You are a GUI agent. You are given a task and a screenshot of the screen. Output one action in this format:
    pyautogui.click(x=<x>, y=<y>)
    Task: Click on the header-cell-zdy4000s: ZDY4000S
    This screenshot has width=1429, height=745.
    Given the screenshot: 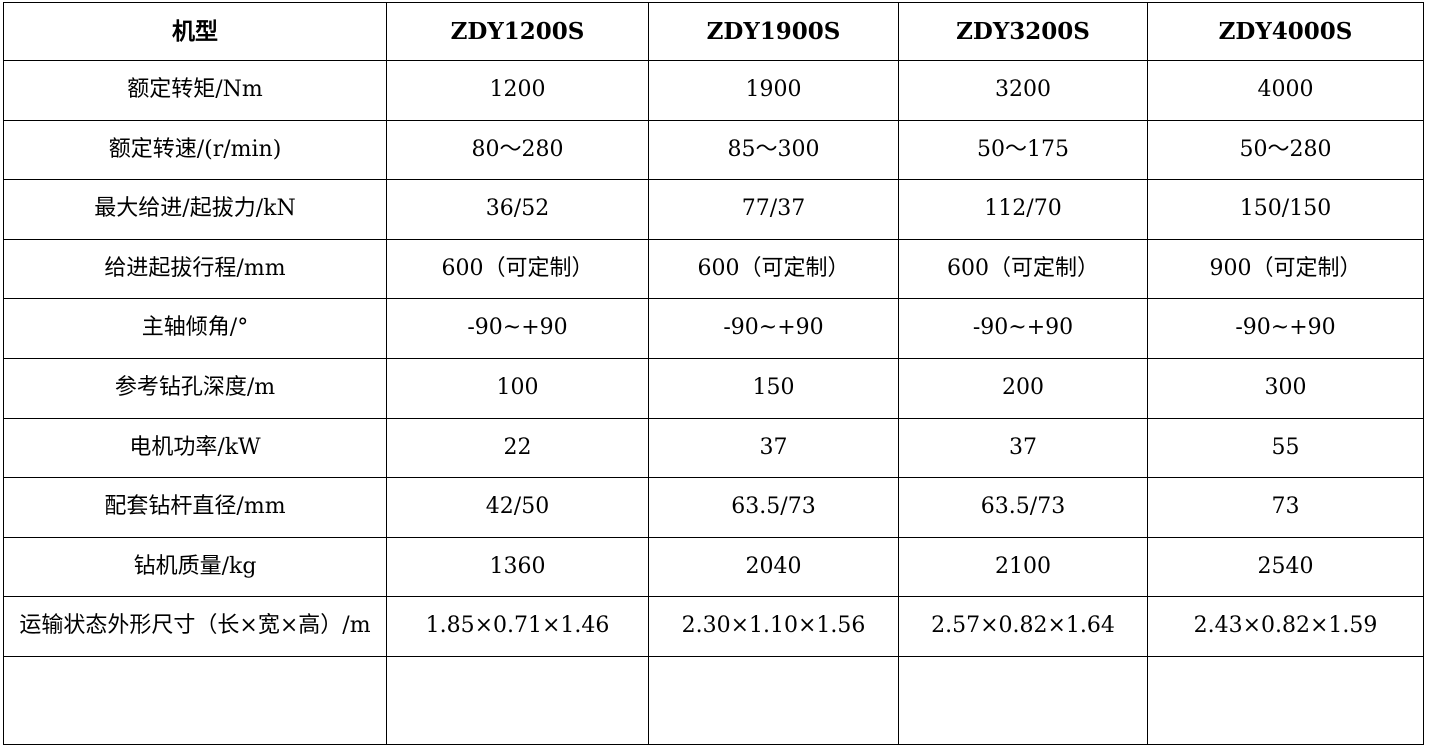 What is the action you would take?
    pyautogui.click(x=1285, y=31)
    